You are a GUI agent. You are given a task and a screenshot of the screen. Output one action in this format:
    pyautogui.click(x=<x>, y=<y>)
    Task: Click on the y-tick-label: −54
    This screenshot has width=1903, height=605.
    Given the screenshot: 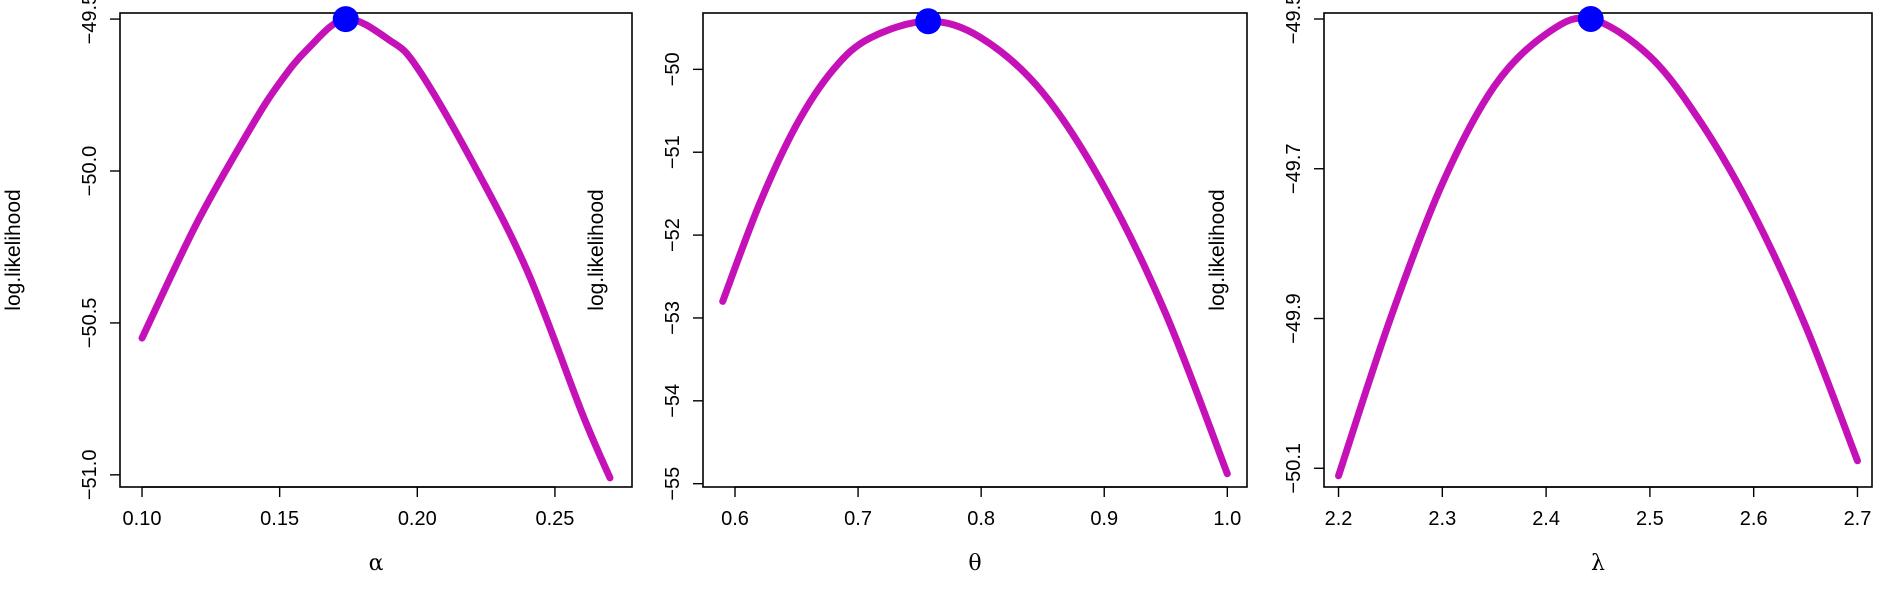 What is the action you would take?
    pyautogui.click(x=673, y=401)
    